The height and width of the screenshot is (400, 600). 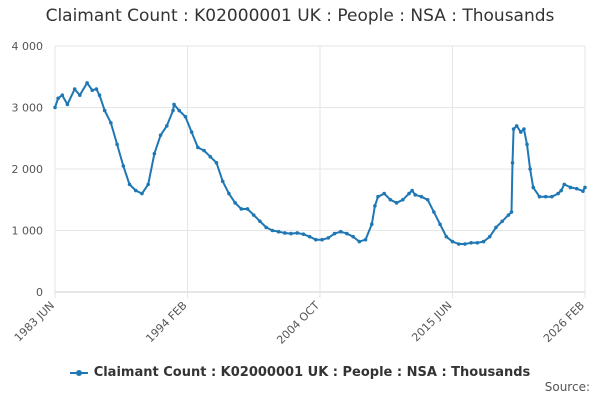 I want to click on x-tick-label: 1983 JUN, so click(x=34, y=321).